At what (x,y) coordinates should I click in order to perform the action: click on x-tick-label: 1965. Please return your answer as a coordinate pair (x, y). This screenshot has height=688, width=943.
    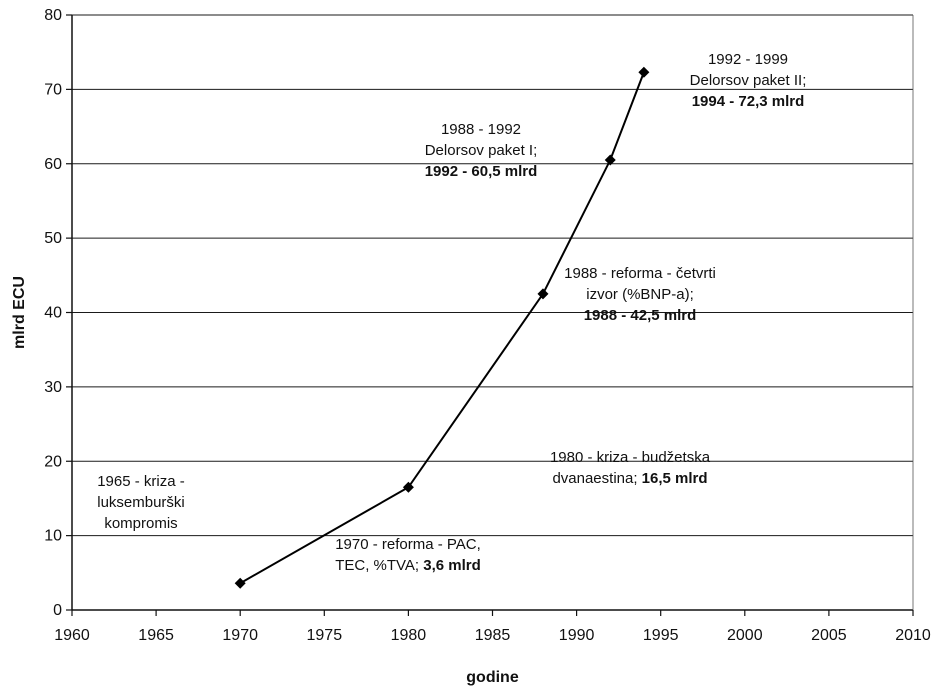
    Looking at the image, I should click on (156, 635).